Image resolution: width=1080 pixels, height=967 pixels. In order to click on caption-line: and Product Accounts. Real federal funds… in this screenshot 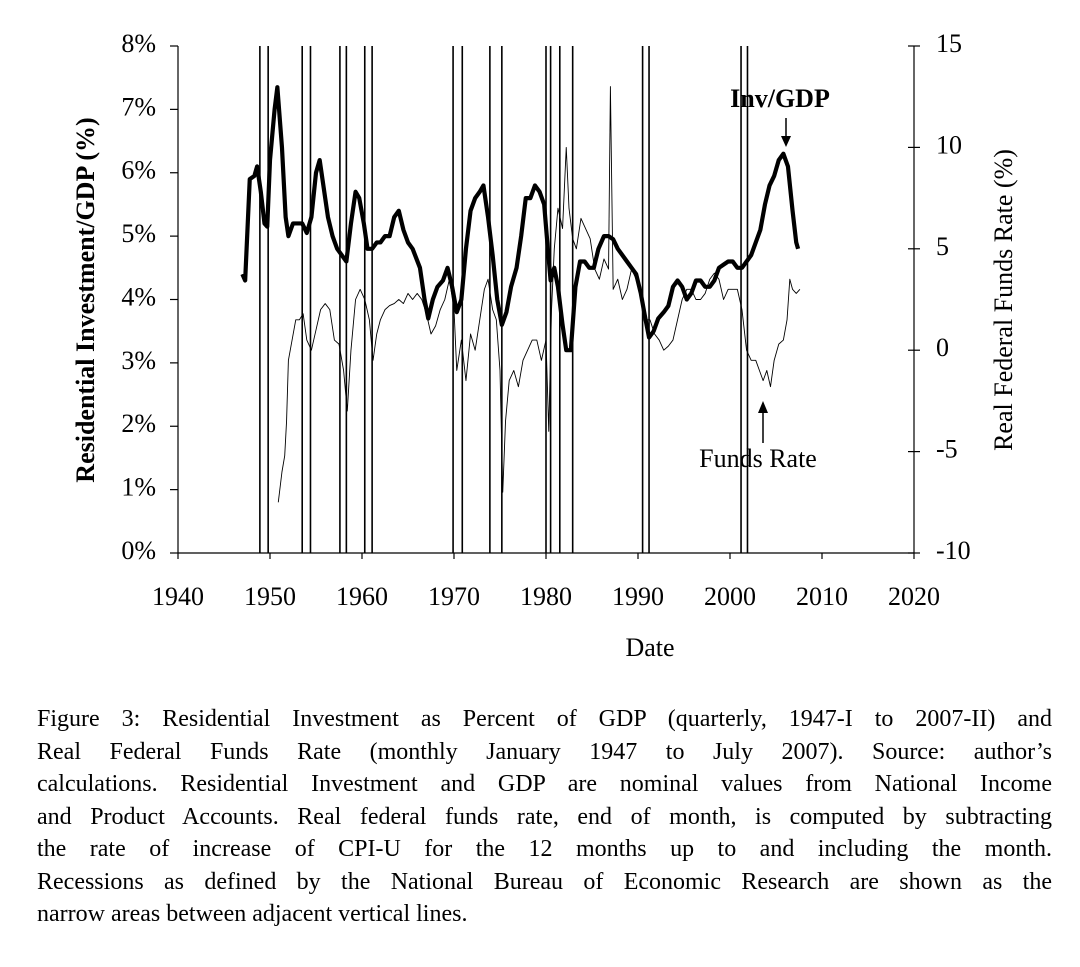, I will do `click(544, 816)`.